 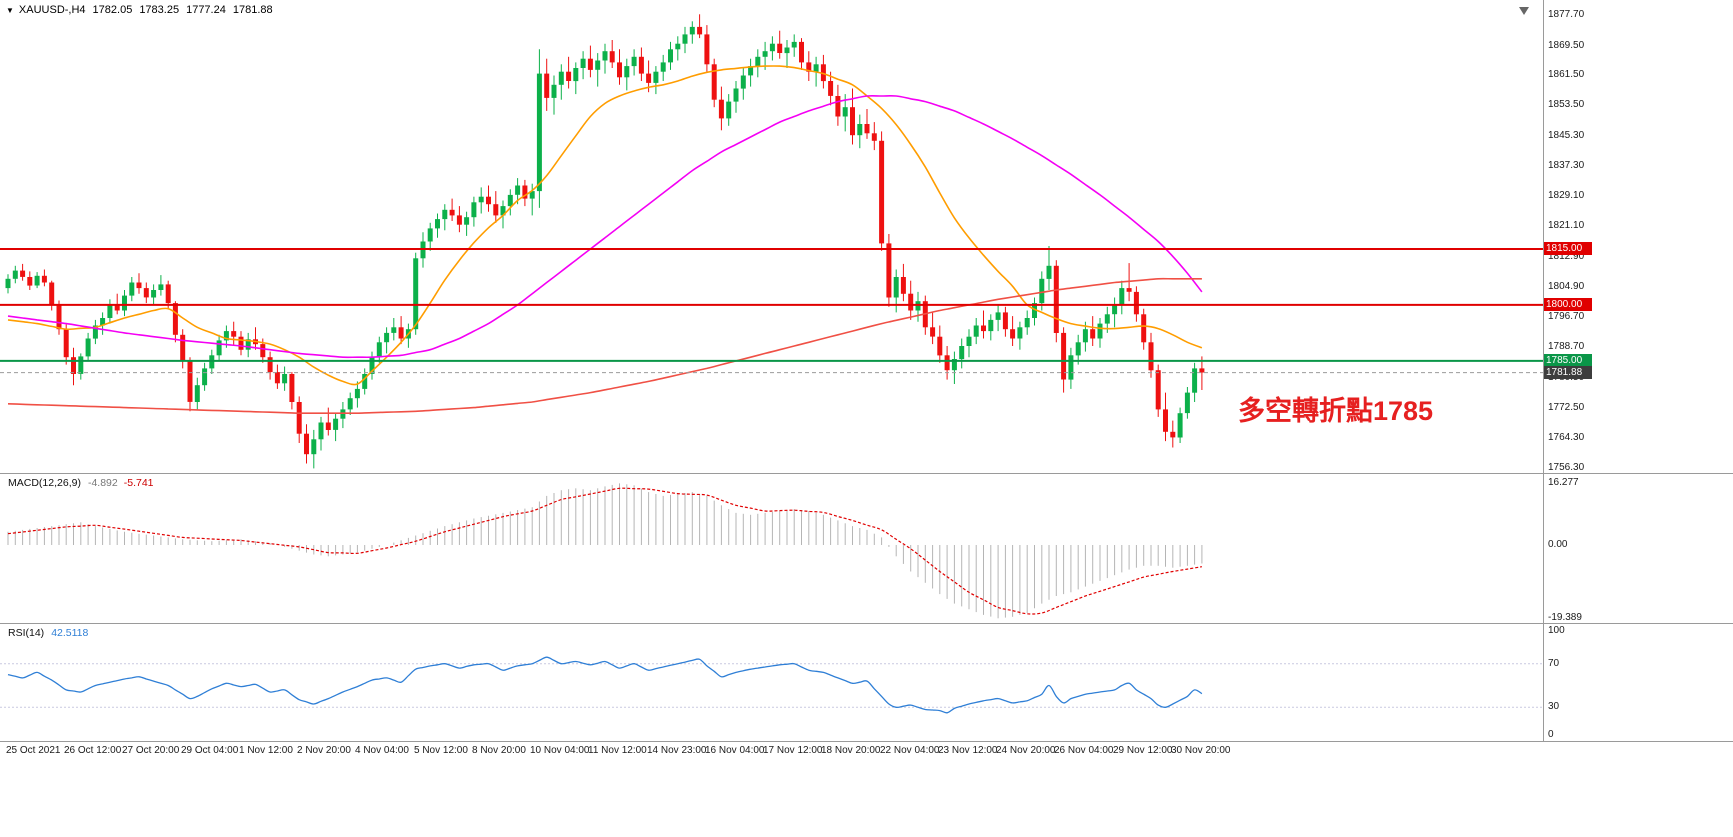 What do you see at coordinates (1566, 74) in the screenshot?
I see `price-tick-label: 1861.50` at bounding box center [1566, 74].